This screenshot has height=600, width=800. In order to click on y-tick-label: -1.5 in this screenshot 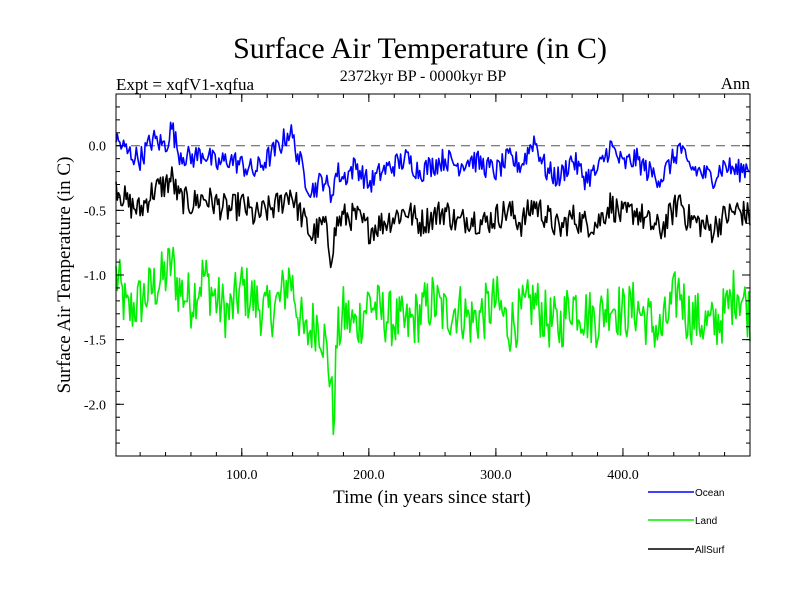, I will do `click(95, 341)`.